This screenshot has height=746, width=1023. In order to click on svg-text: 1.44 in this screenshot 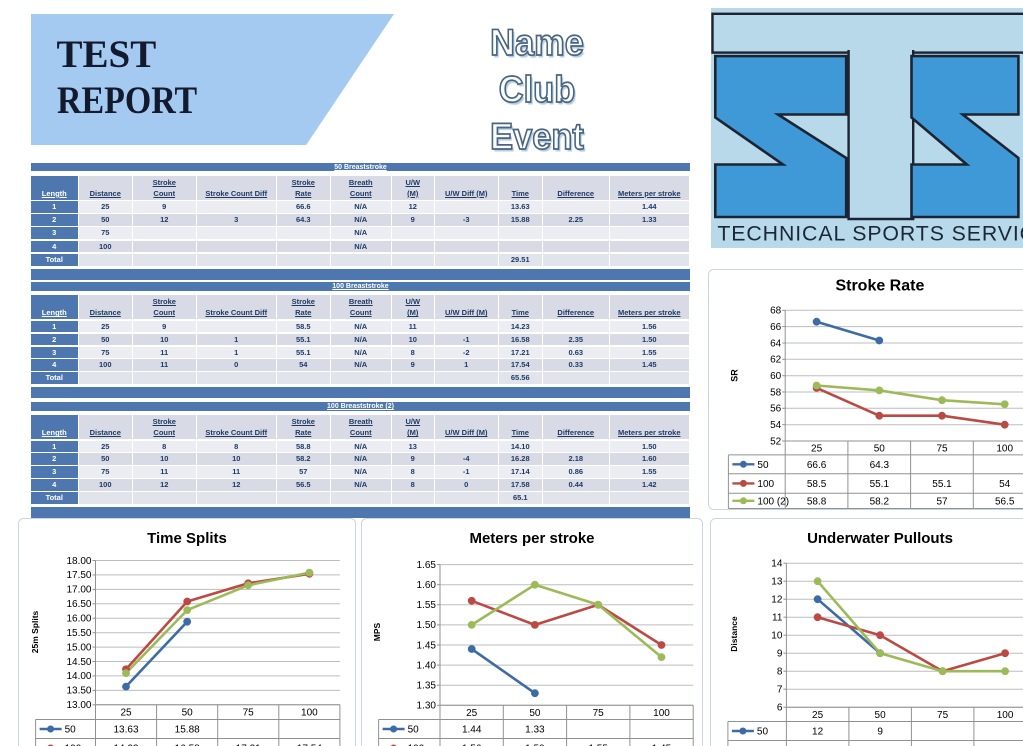, I will do `click(472, 730)`.